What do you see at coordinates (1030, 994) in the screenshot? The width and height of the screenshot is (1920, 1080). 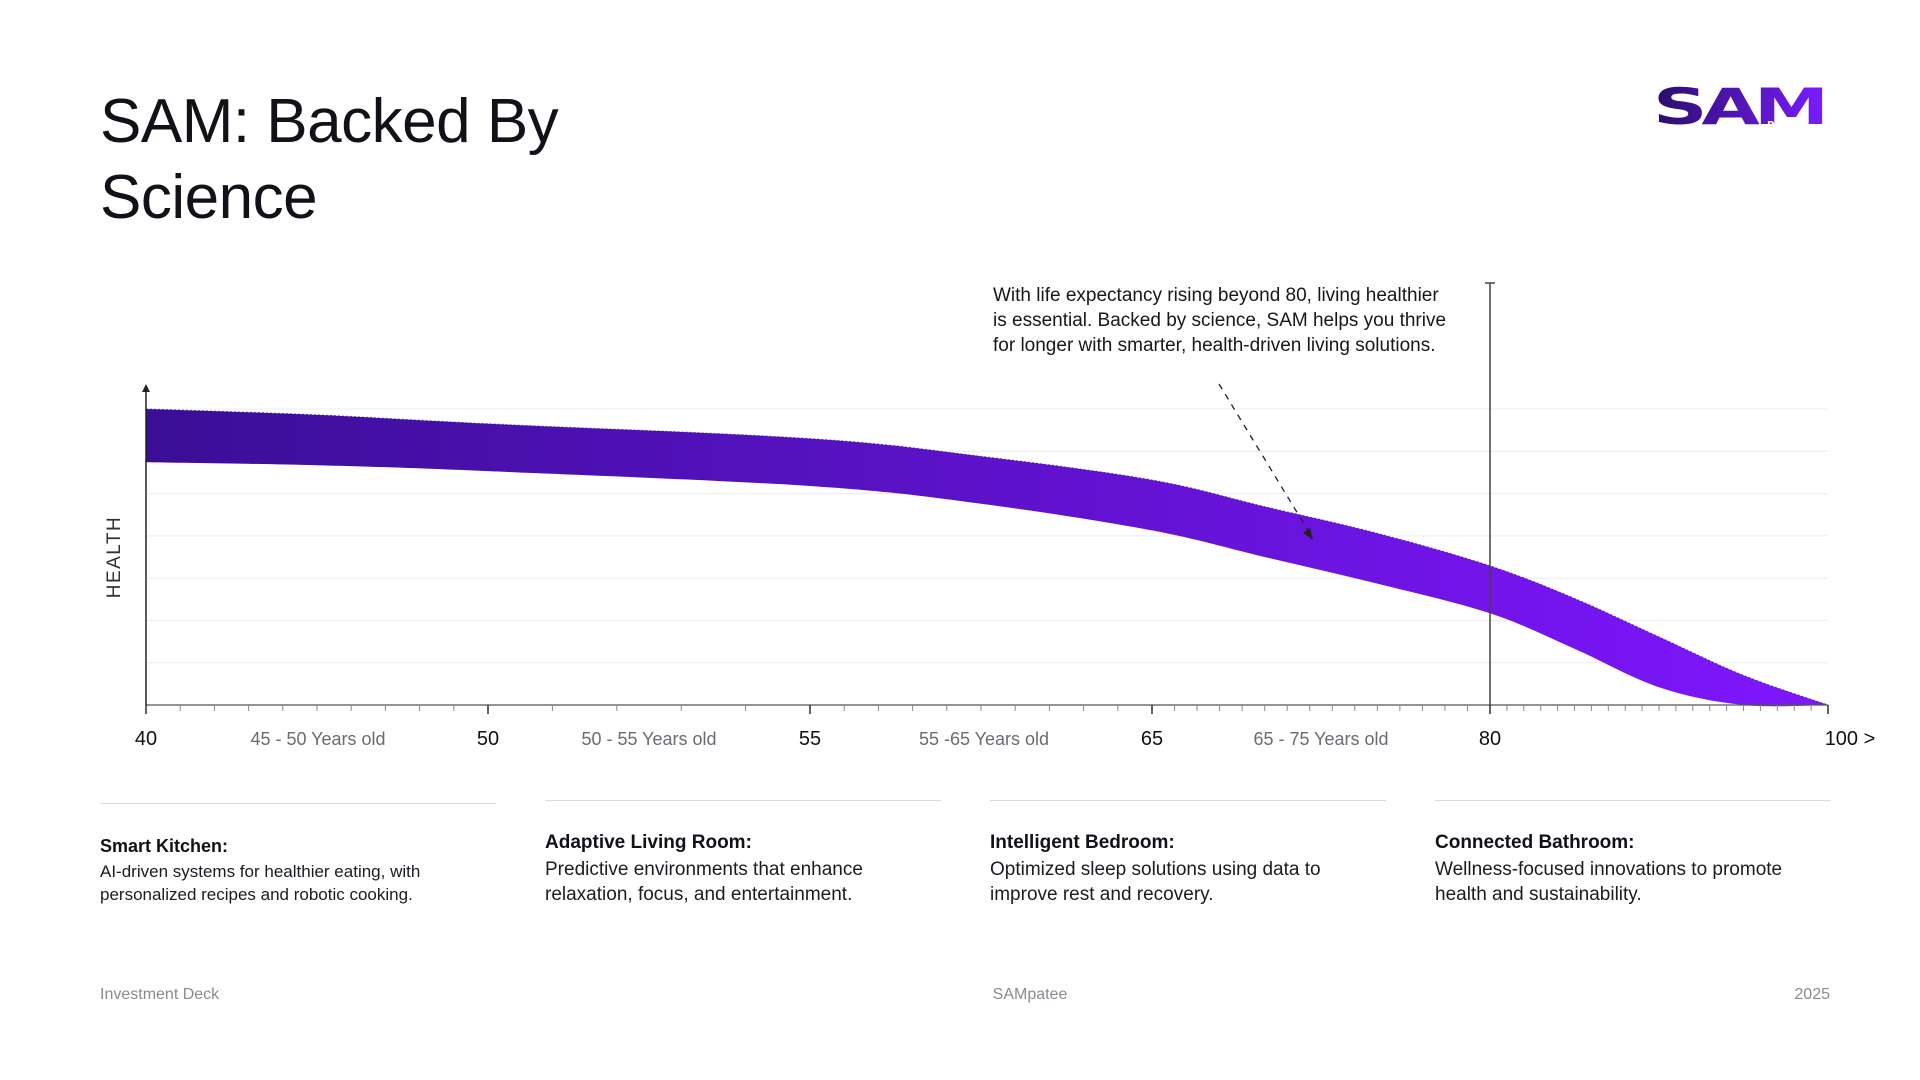 I see `footer-center: SAMpatee` at bounding box center [1030, 994].